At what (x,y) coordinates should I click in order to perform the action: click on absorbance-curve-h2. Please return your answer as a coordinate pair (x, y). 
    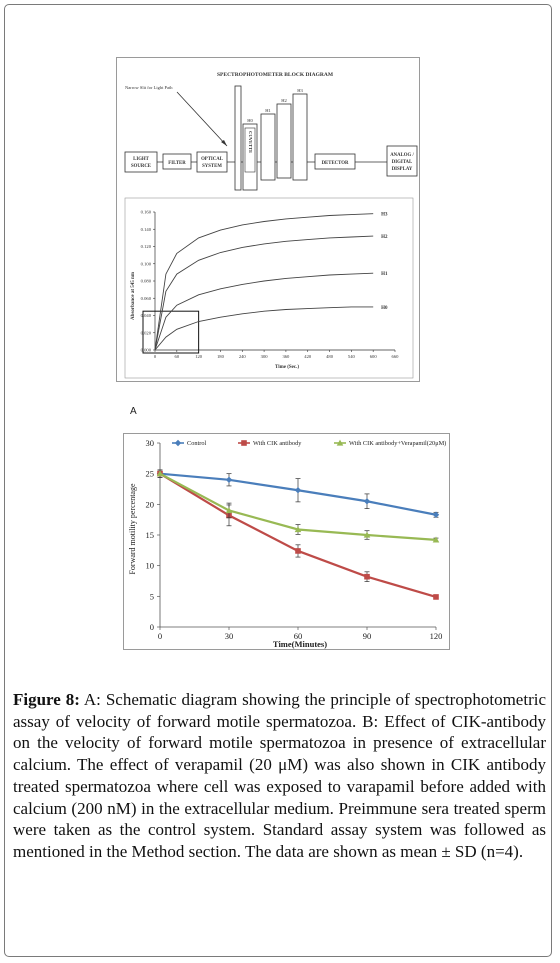
    Looking at the image, I should click on (264, 293).